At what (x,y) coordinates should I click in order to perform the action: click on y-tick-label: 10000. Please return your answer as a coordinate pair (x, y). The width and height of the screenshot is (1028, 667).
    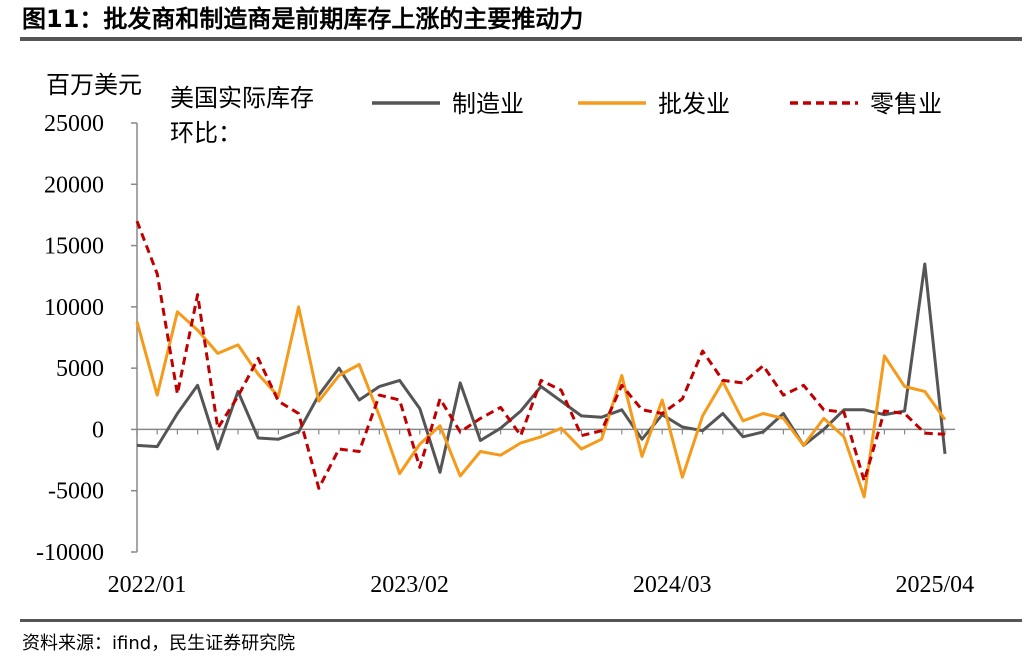
    Looking at the image, I should click on (74, 308).